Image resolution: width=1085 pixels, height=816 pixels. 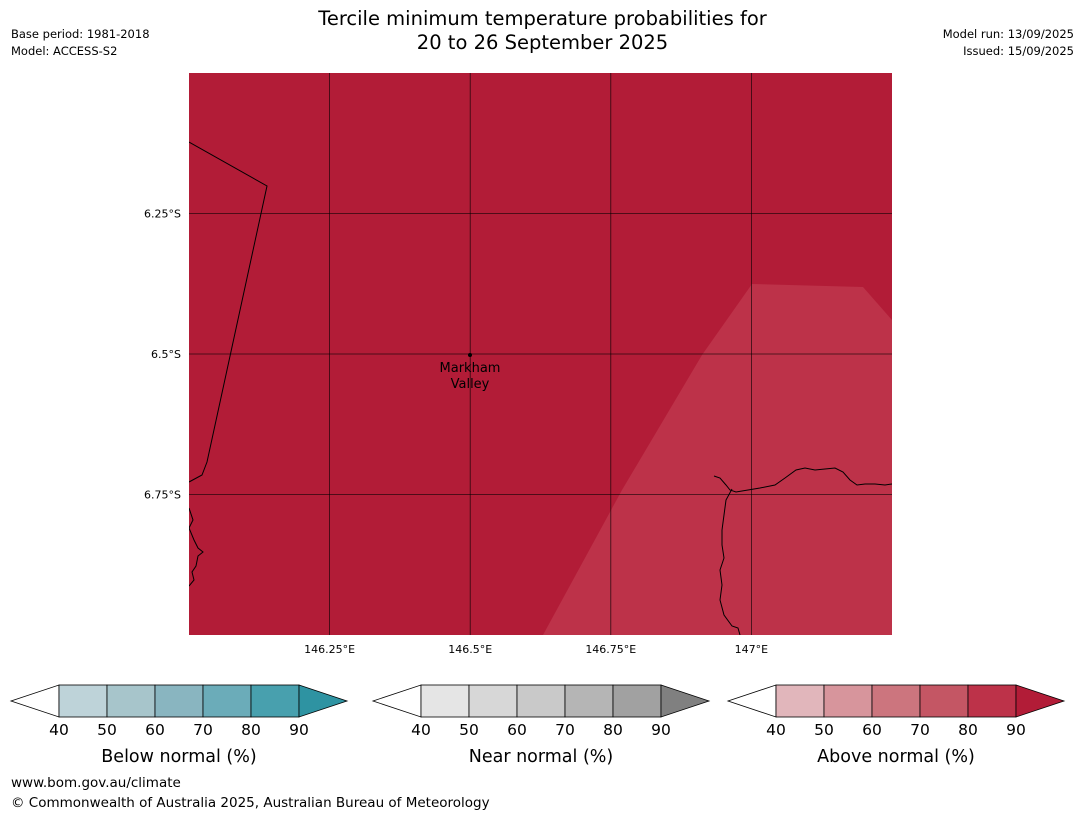 What do you see at coordinates (896, 757) in the screenshot?
I see `colorbar-title: Above normal (%)` at bounding box center [896, 757].